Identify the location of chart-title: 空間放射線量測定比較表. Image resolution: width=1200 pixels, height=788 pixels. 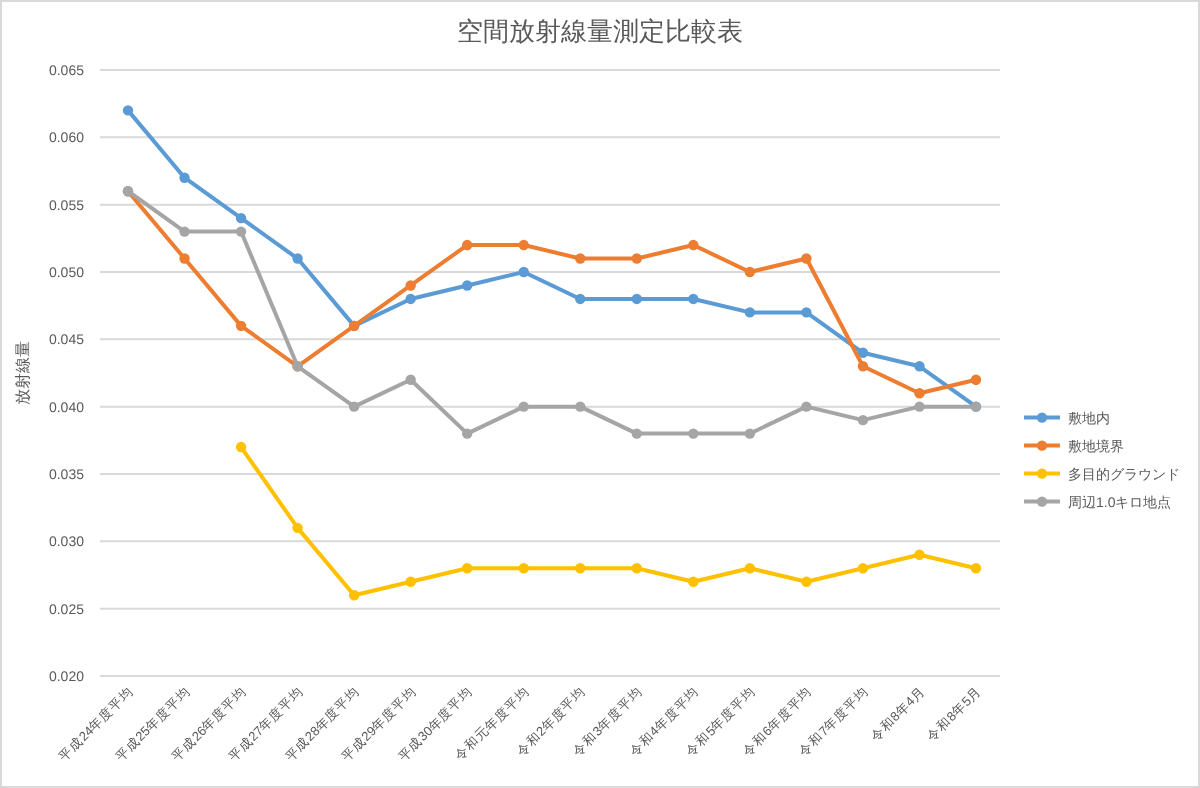
(600, 31).